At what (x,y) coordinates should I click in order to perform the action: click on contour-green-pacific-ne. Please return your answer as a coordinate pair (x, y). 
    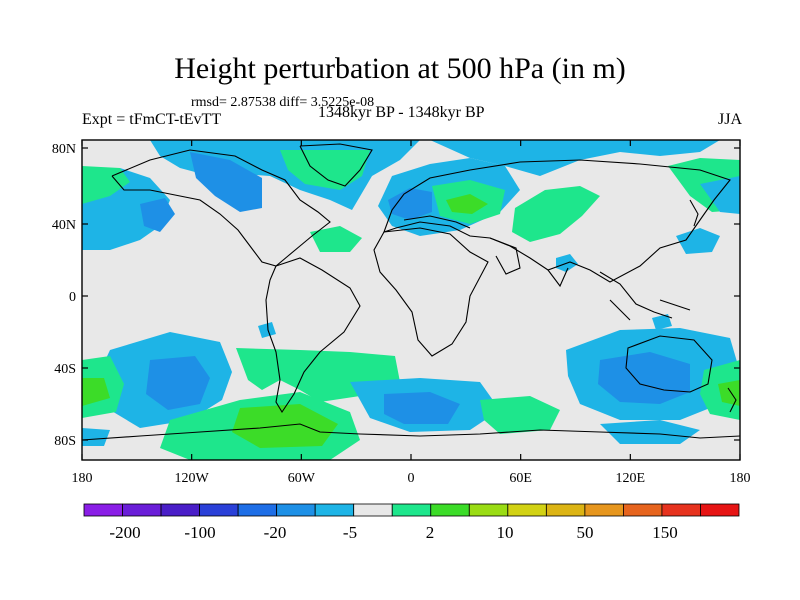
    Looking at the image, I should click on (106, 185).